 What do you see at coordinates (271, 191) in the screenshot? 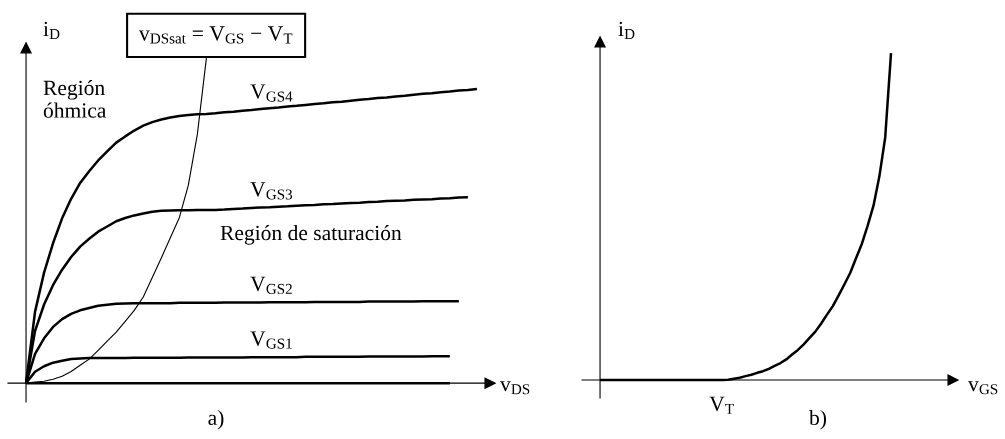
I see `series-label: V$_{GS3}$` at bounding box center [271, 191].